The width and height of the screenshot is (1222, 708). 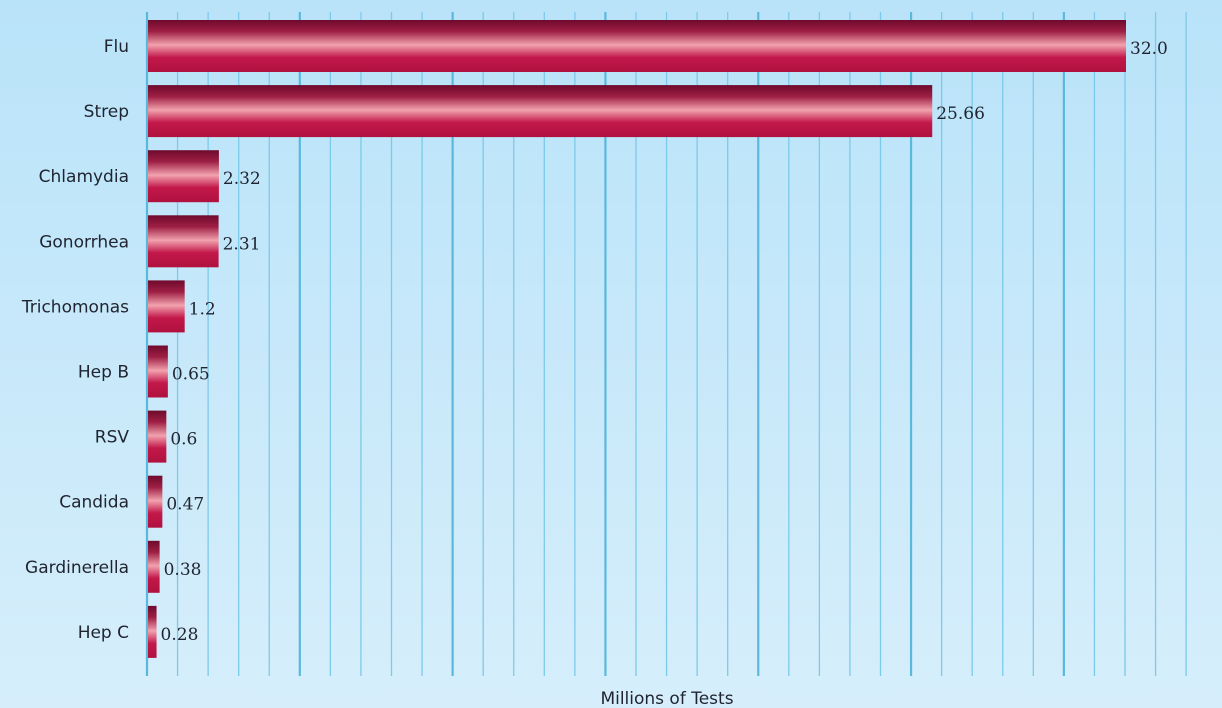 What do you see at coordinates (242, 179) in the screenshot?
I see `value-label: 2.32` at bounding box center [242, 179].